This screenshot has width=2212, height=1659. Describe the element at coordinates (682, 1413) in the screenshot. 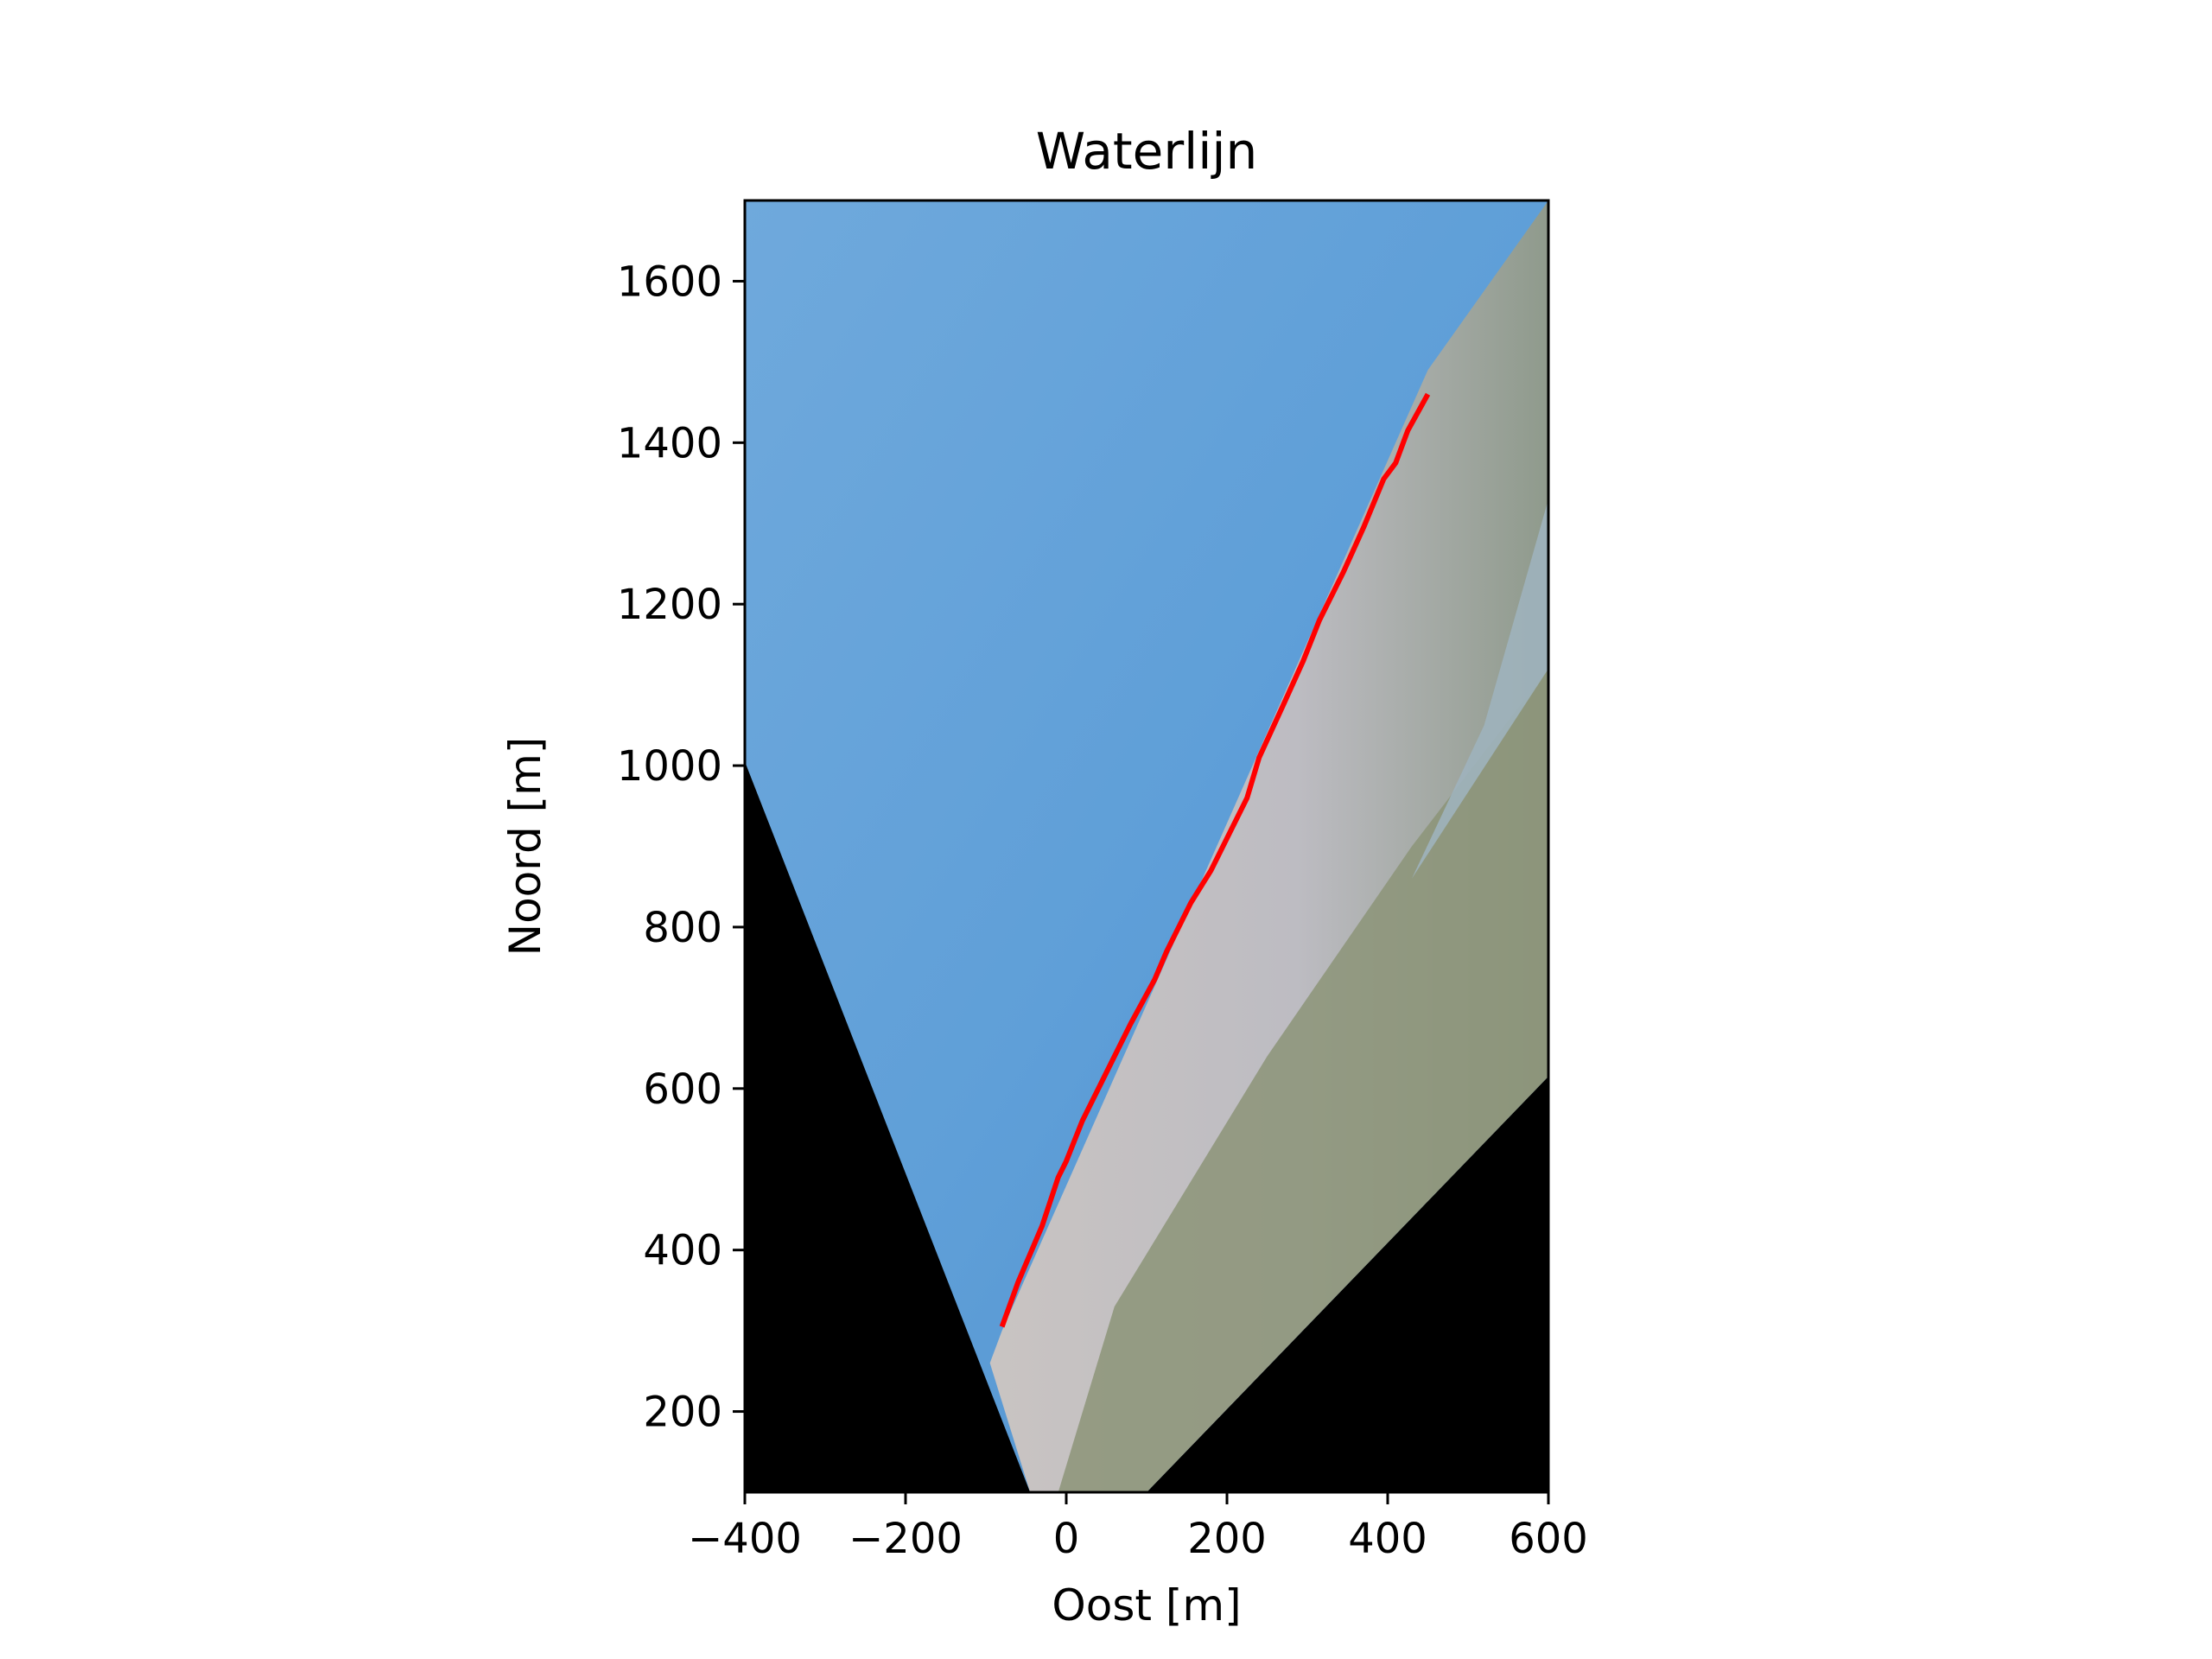

I see `y-tick-label: 200` at that location.